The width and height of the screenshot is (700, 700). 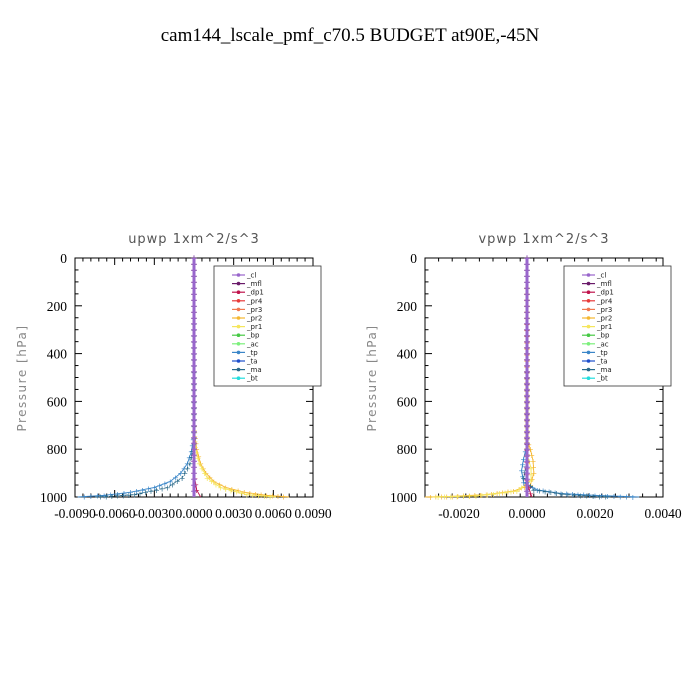 What do you see at coordinates (481, 378) in the screenshot?
I see `vpwp-series-pr1` at bounding box center [481, 378].